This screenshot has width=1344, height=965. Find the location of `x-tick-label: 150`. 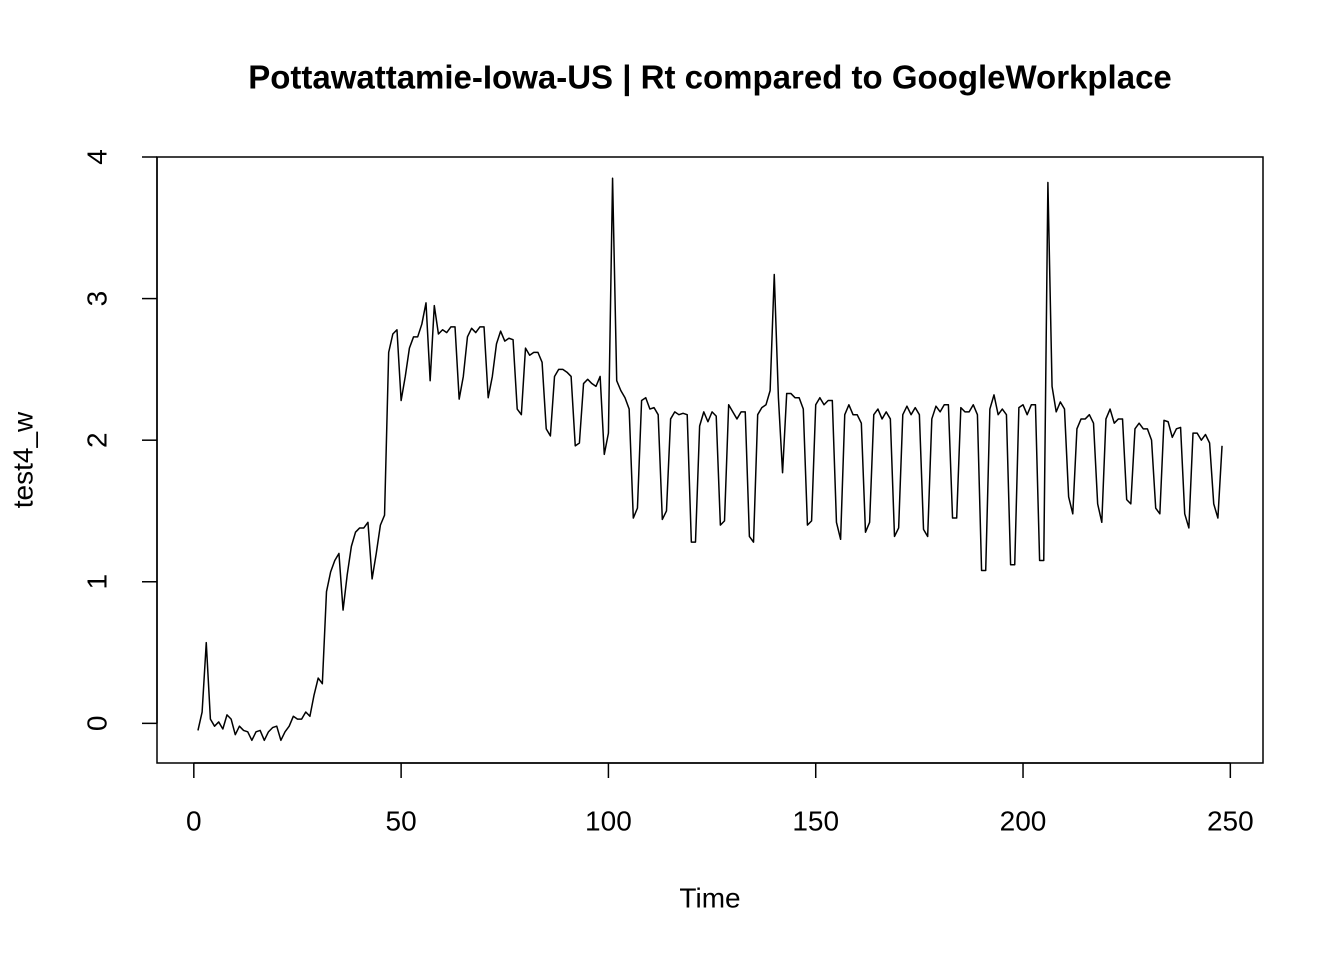

x-tick-label: 150 is located at coordinates (815, 820).